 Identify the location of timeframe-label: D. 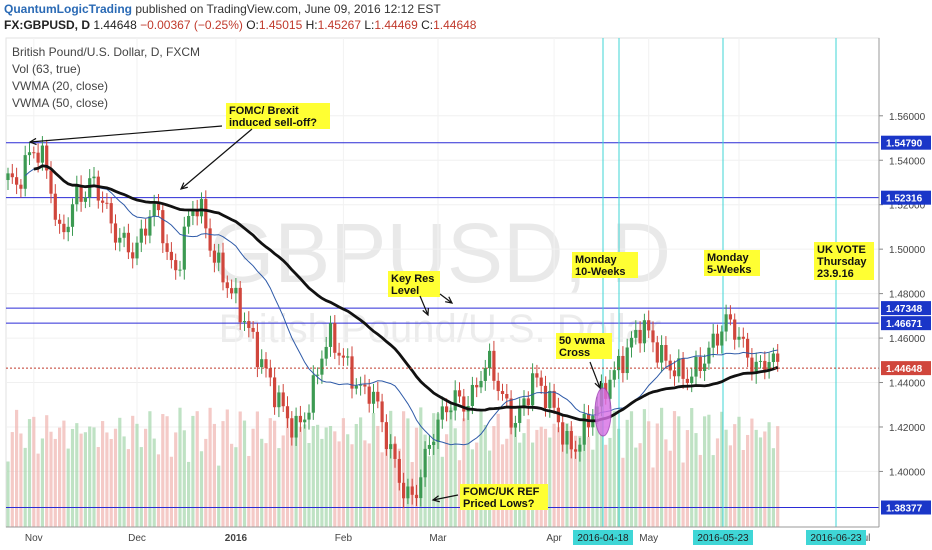
(86, 25).